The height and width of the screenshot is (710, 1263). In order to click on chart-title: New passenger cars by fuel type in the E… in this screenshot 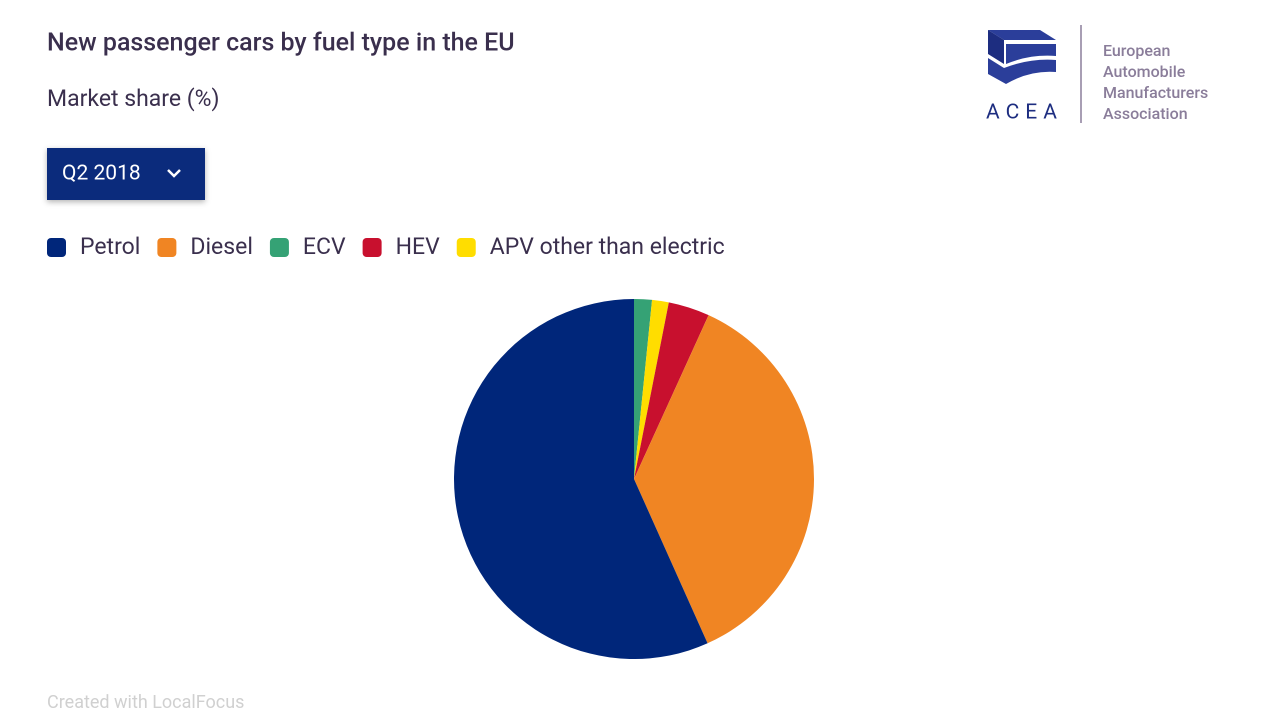, I will do `click(281, 43)`.